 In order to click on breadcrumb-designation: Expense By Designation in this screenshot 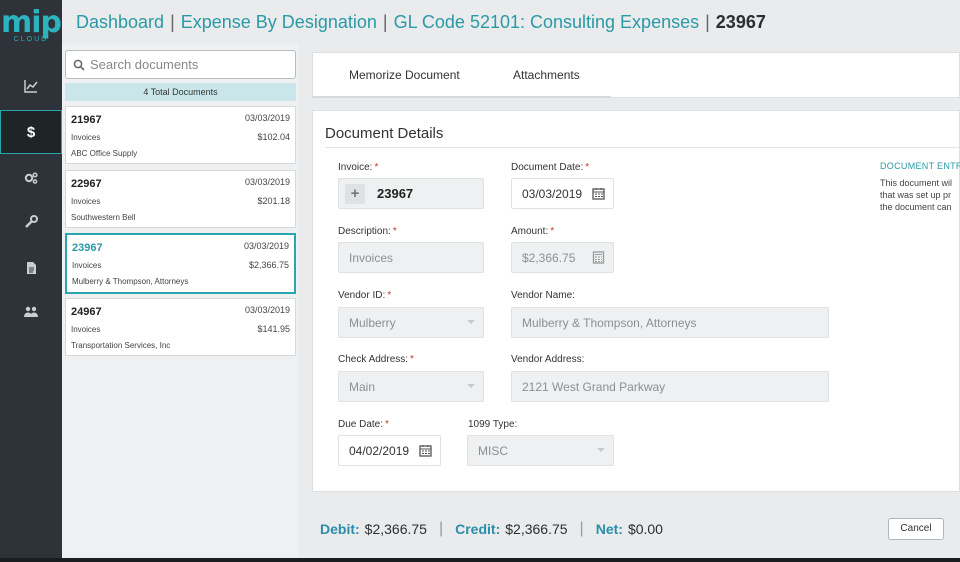, I will do `click(278, 21)`.